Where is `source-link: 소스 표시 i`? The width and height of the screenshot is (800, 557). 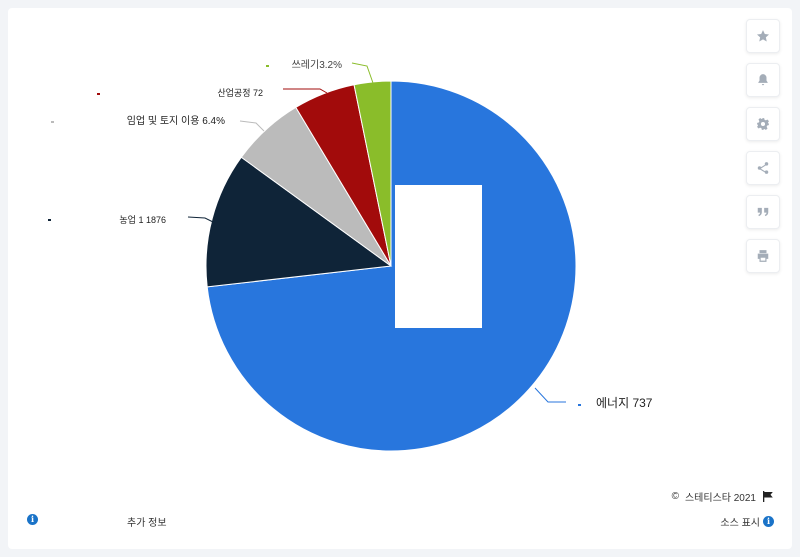
source-link: 소스 표시 i is located at coordinates (747, 521).